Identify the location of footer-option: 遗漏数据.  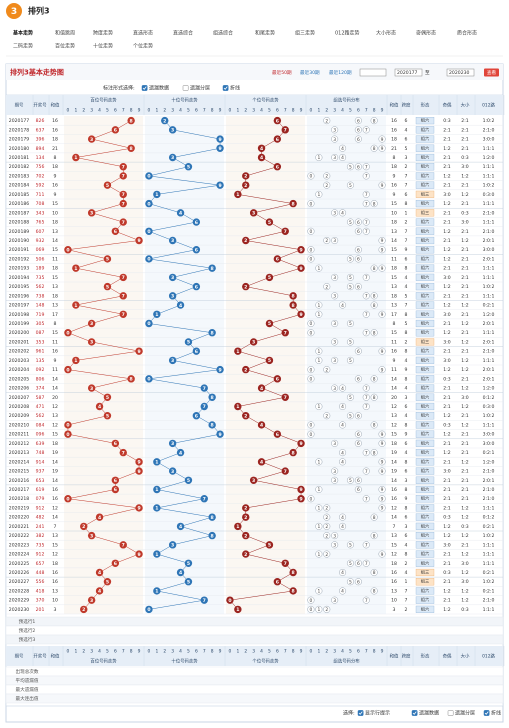
(429, 713).